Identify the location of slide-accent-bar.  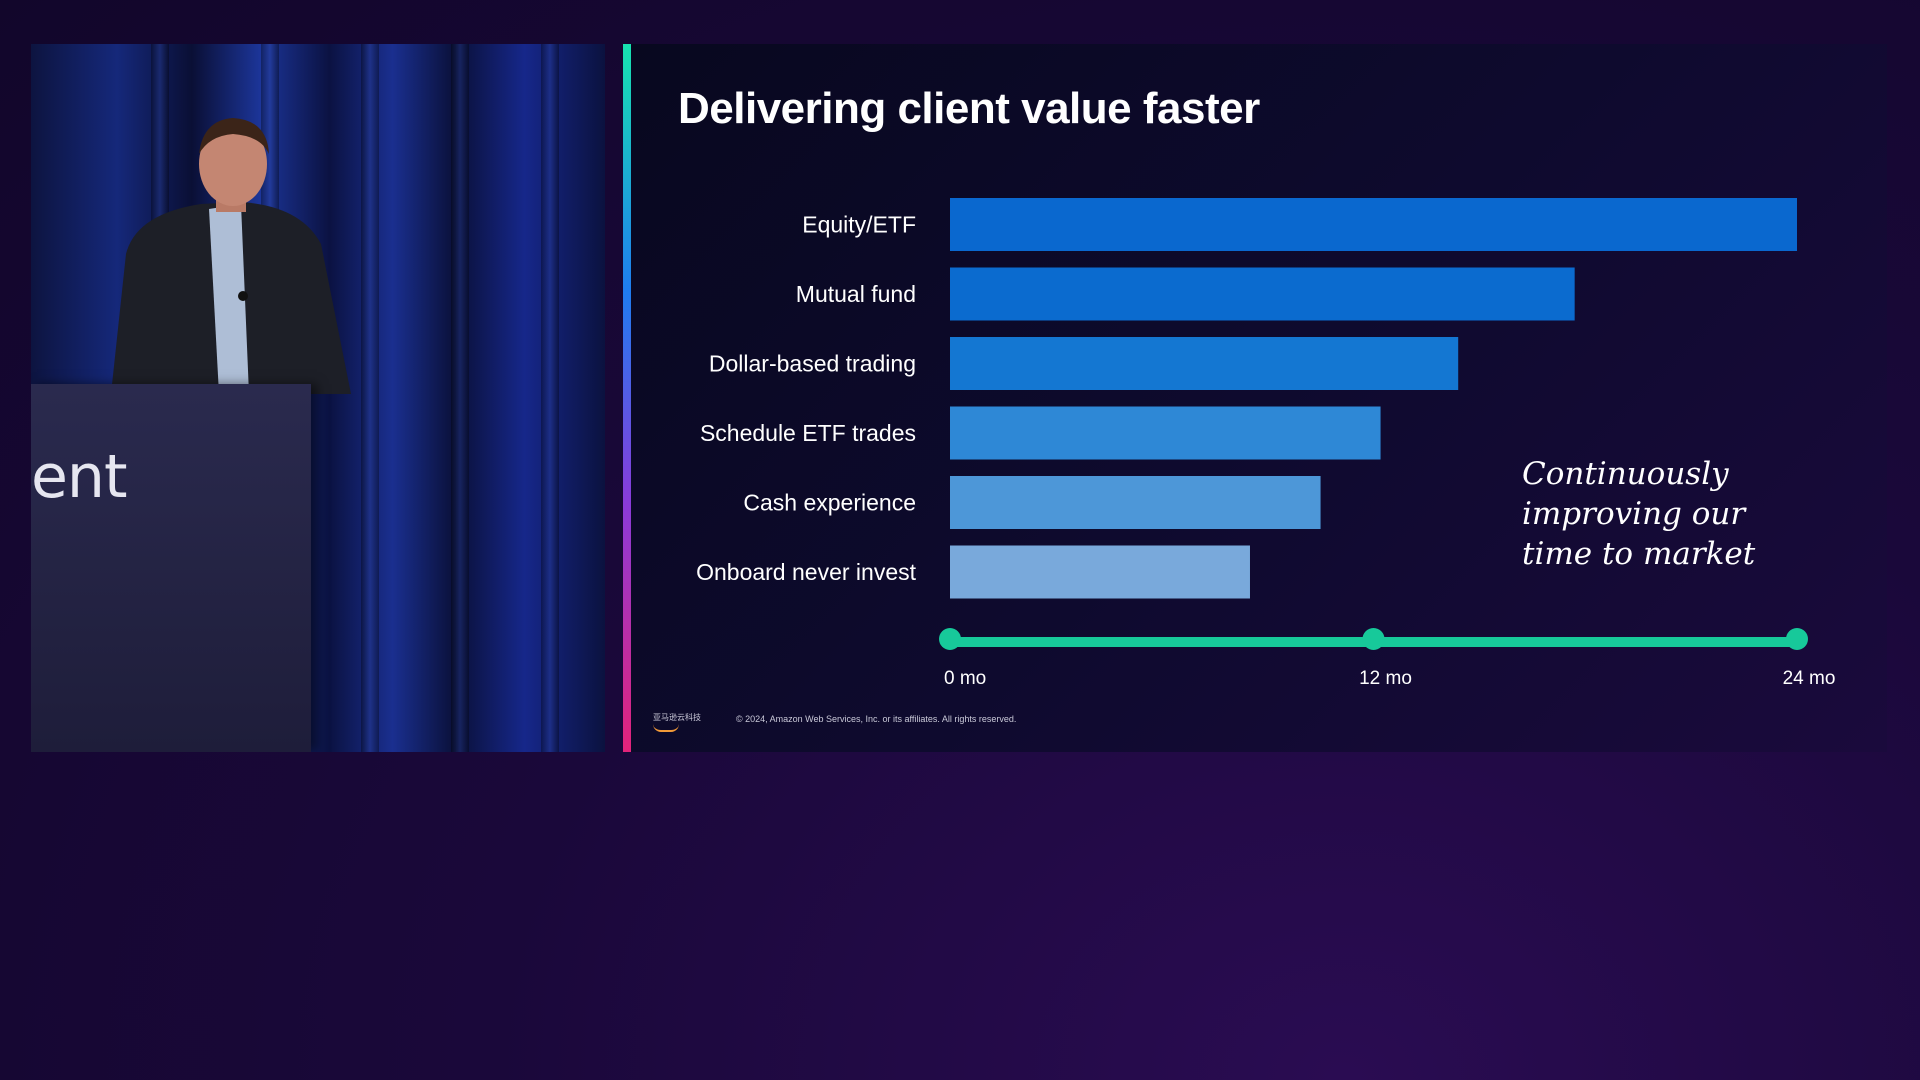
(627, 398).